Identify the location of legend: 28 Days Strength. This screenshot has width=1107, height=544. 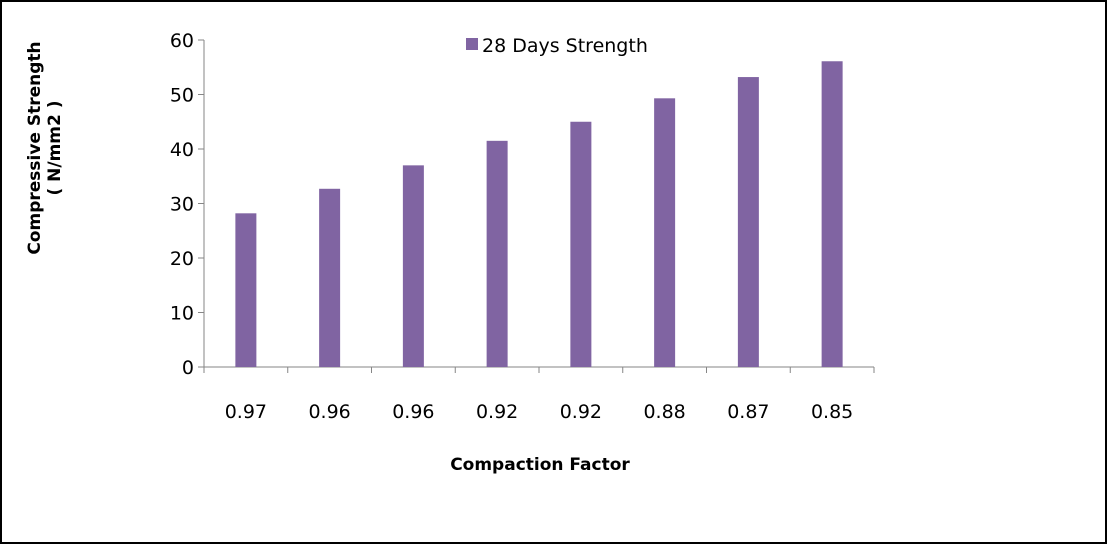
(557, 46).